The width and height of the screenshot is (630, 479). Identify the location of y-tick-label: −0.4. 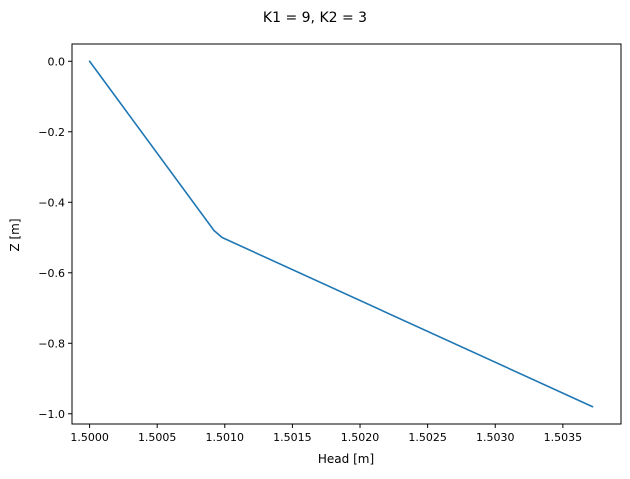
(51, 202).